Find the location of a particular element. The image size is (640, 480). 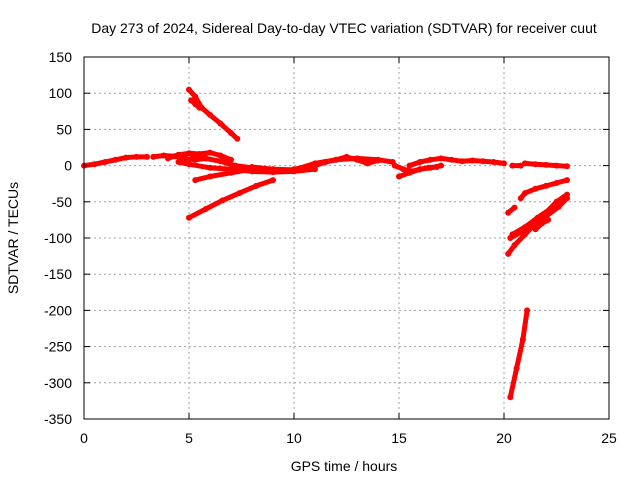

series-track-sixteen-b is located at coordinates (457, 162).